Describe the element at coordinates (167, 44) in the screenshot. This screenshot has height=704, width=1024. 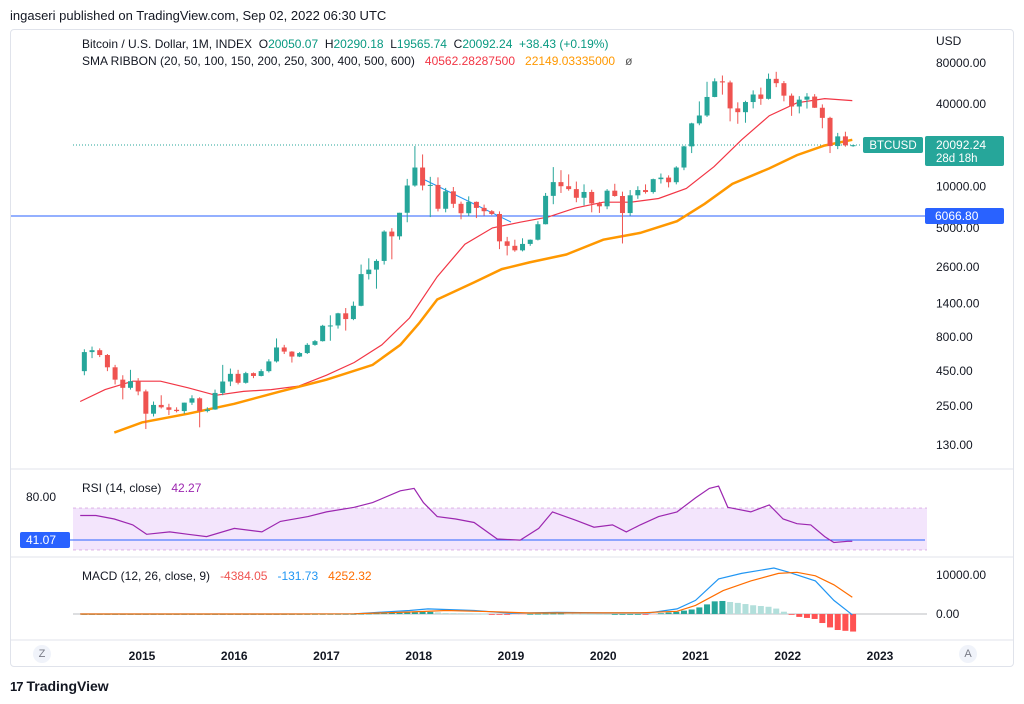
I see `symbol-title: Bitcoin / U.S. Dollar, 1M, INDEX` at that location.